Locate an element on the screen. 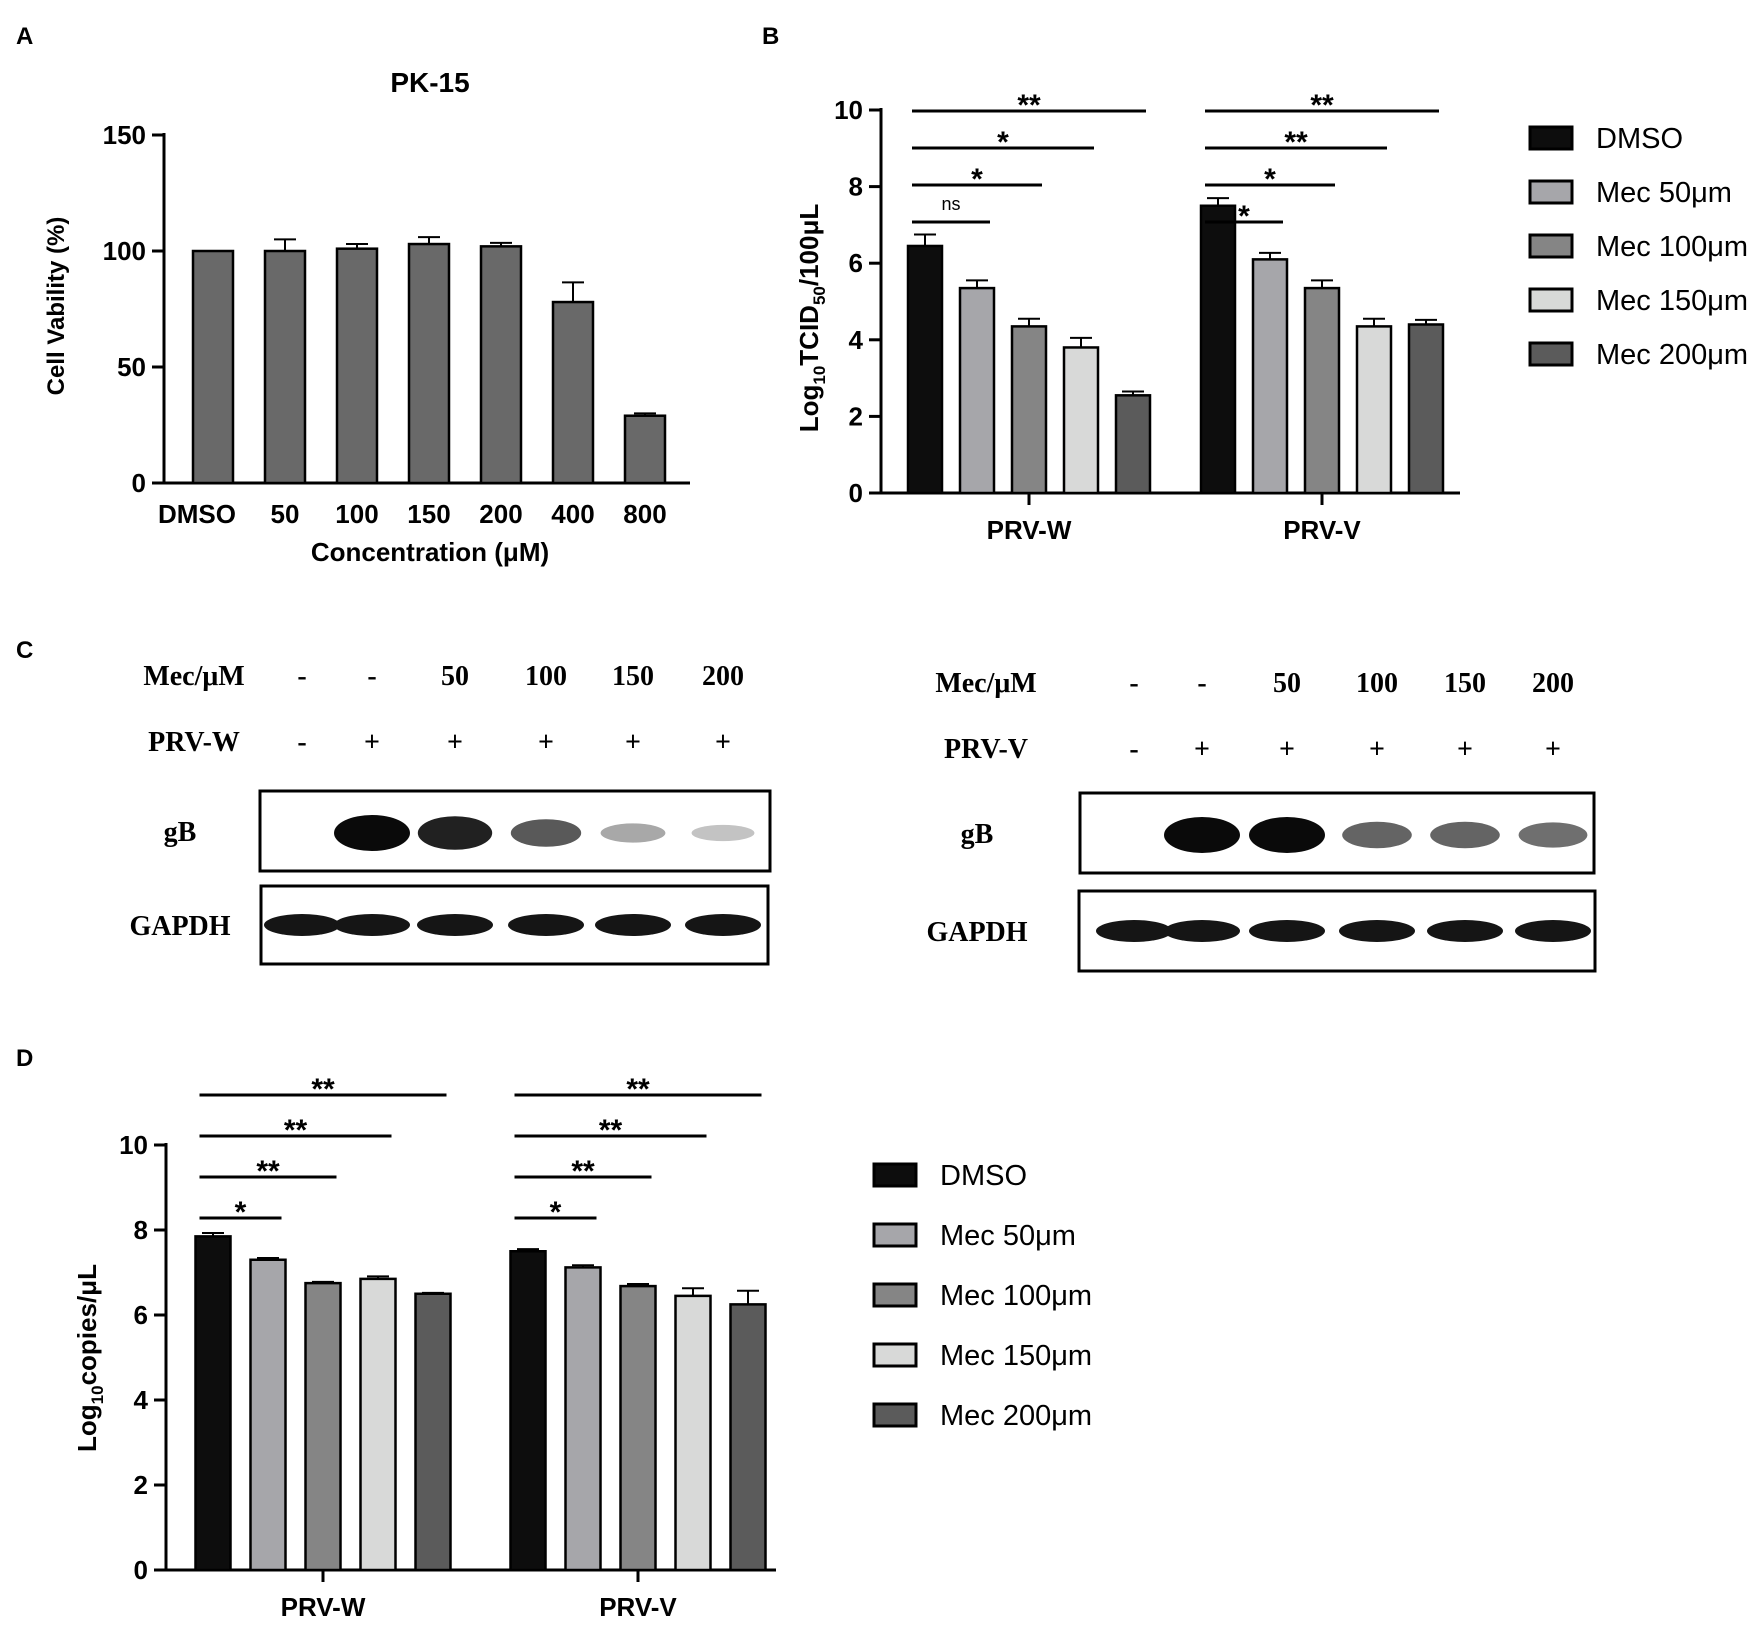  panel-label-d: D is located at coordinates (24, 1058).